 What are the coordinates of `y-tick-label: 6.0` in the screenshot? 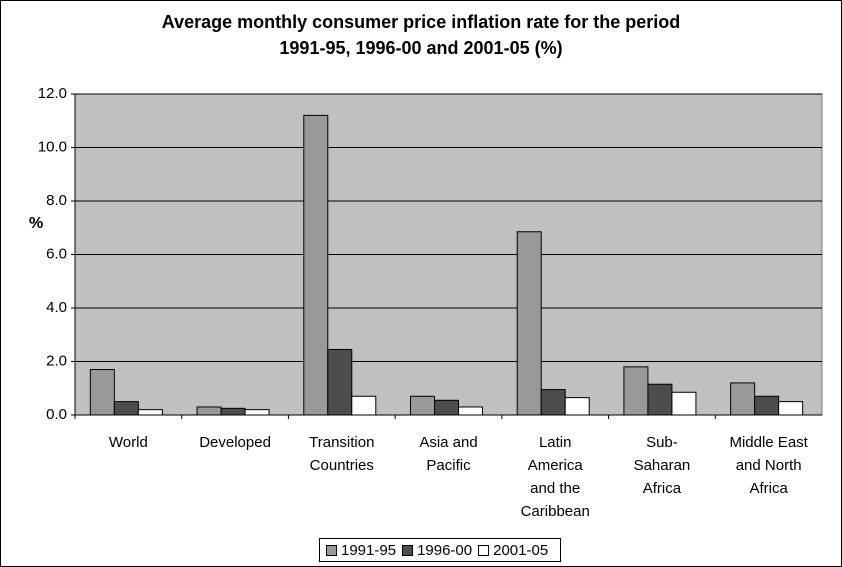 It's located at (56, 253).